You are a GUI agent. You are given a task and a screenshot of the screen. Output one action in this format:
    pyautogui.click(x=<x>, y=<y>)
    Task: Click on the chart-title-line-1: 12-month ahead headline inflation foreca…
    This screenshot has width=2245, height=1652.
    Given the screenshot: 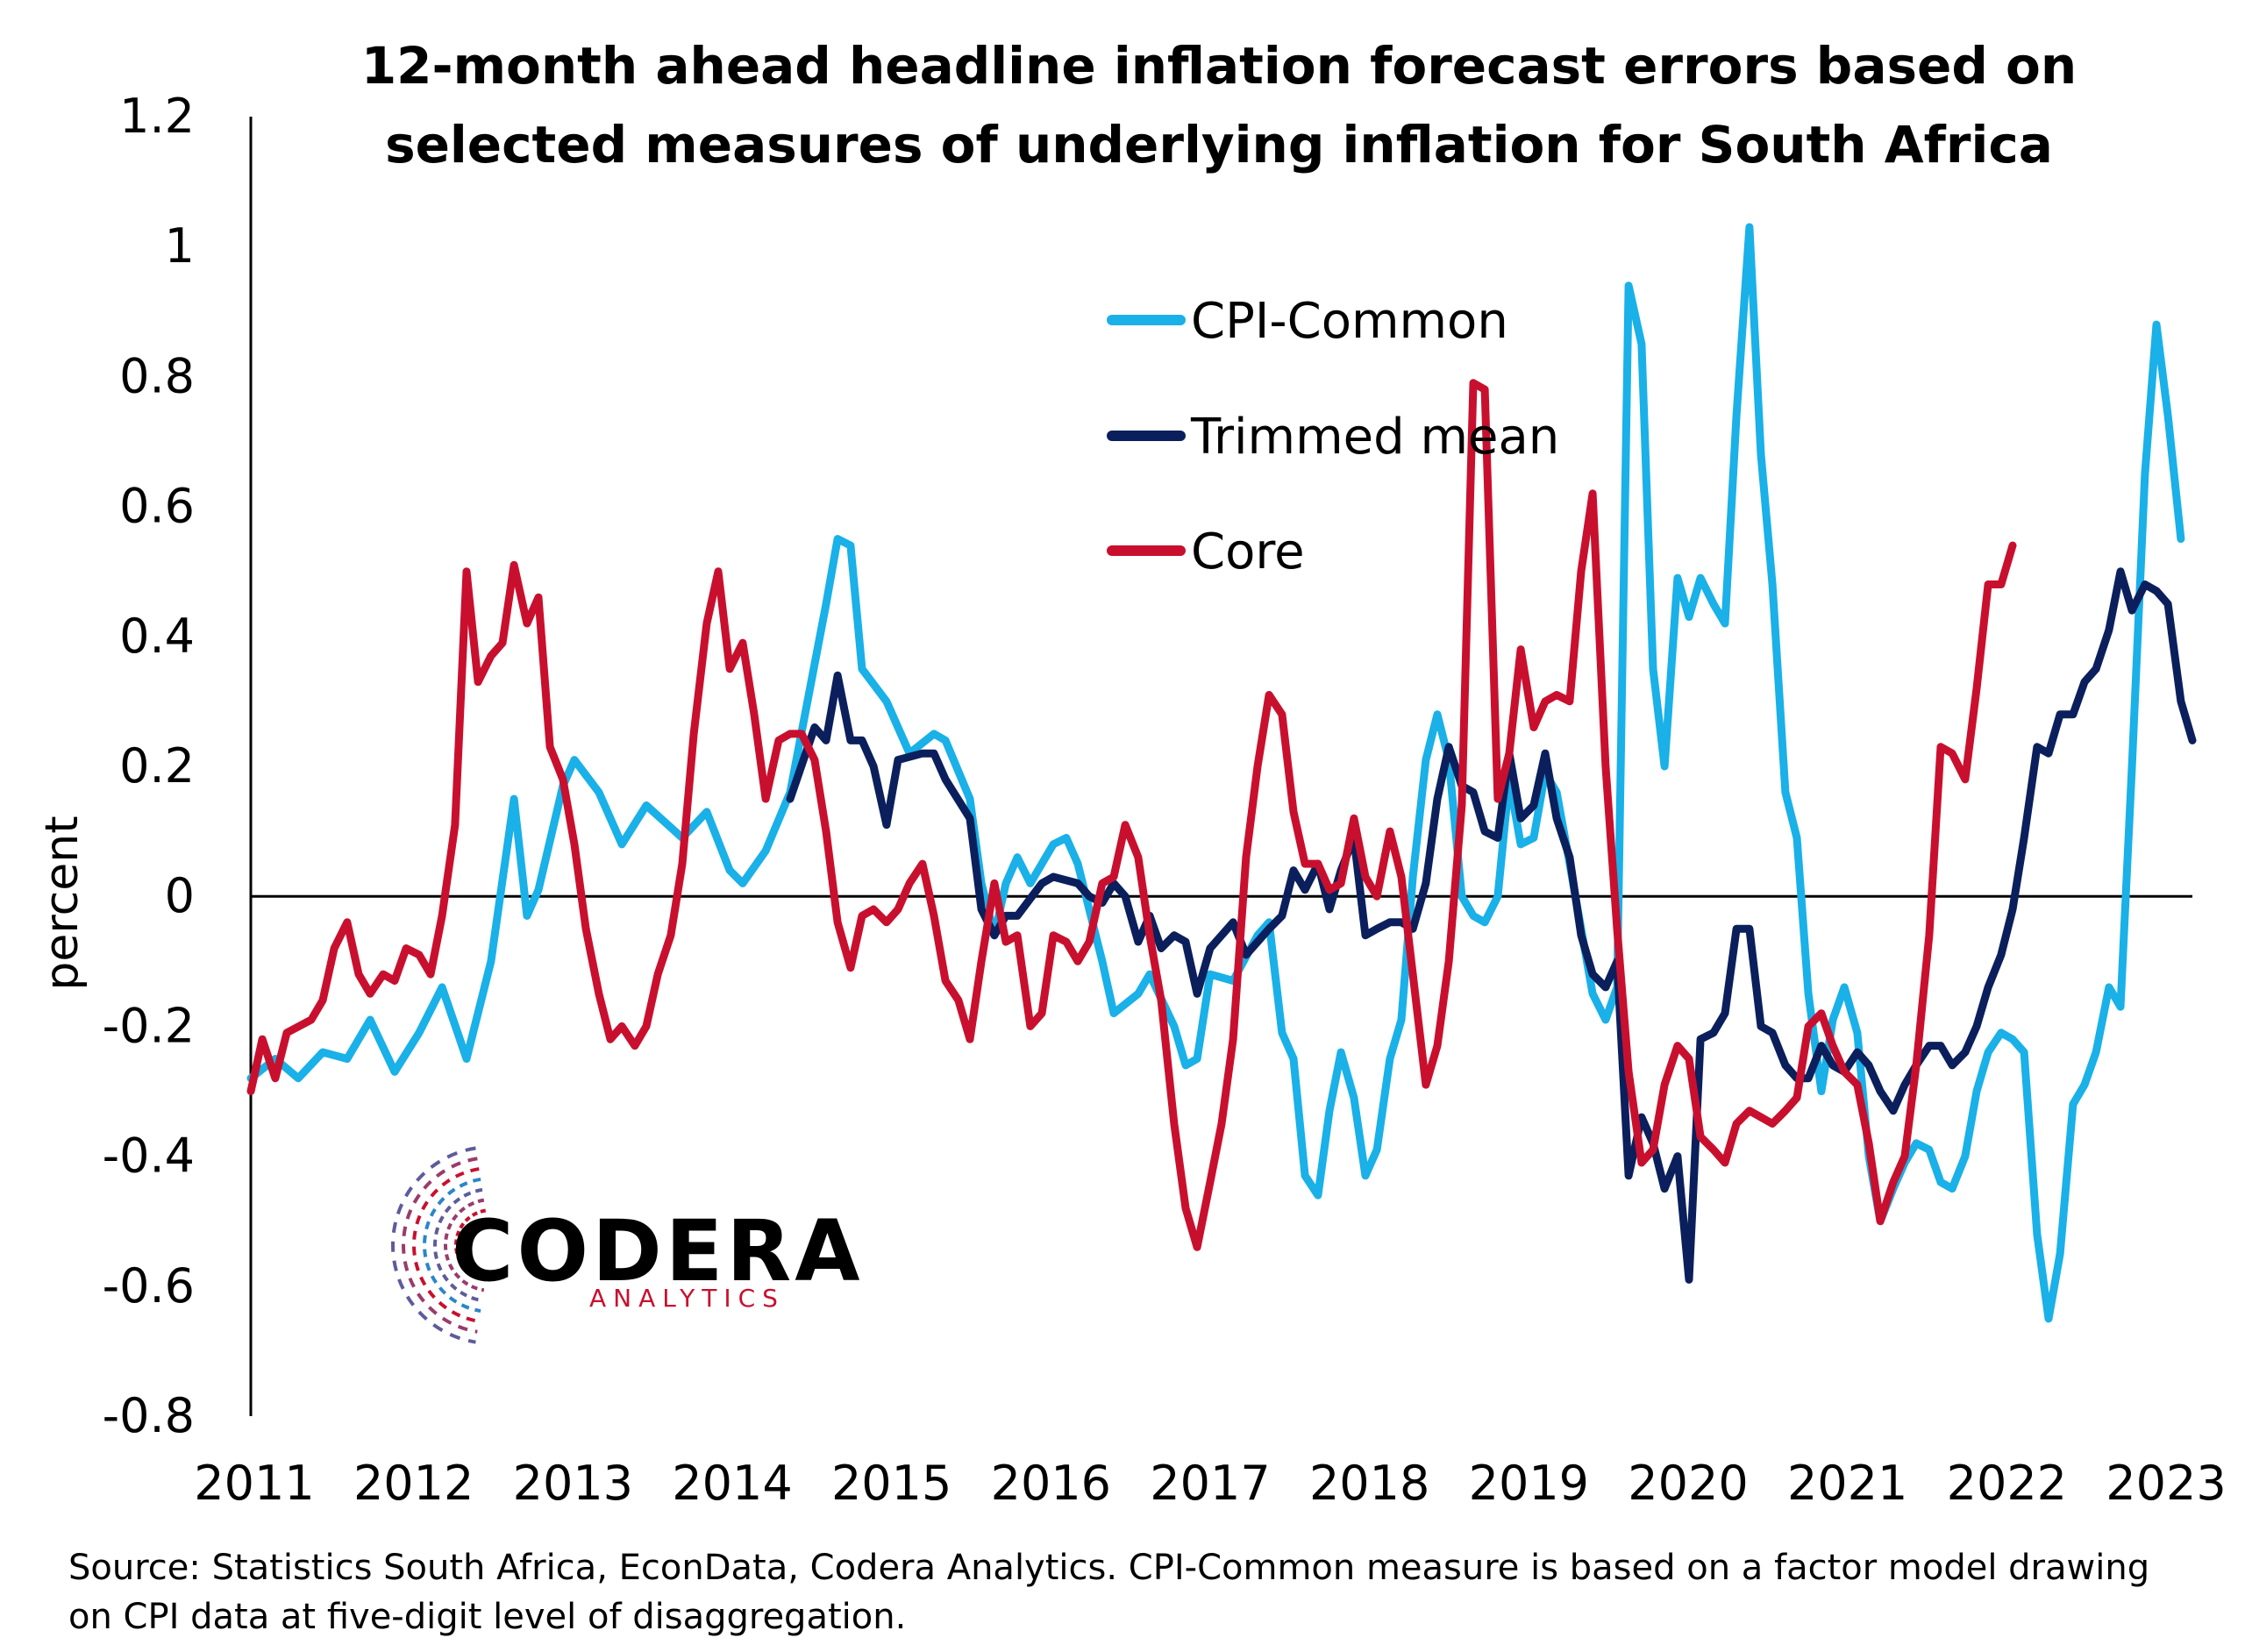 What is the action you would take?
    pyautogui.click(x=1219, y=66)
    